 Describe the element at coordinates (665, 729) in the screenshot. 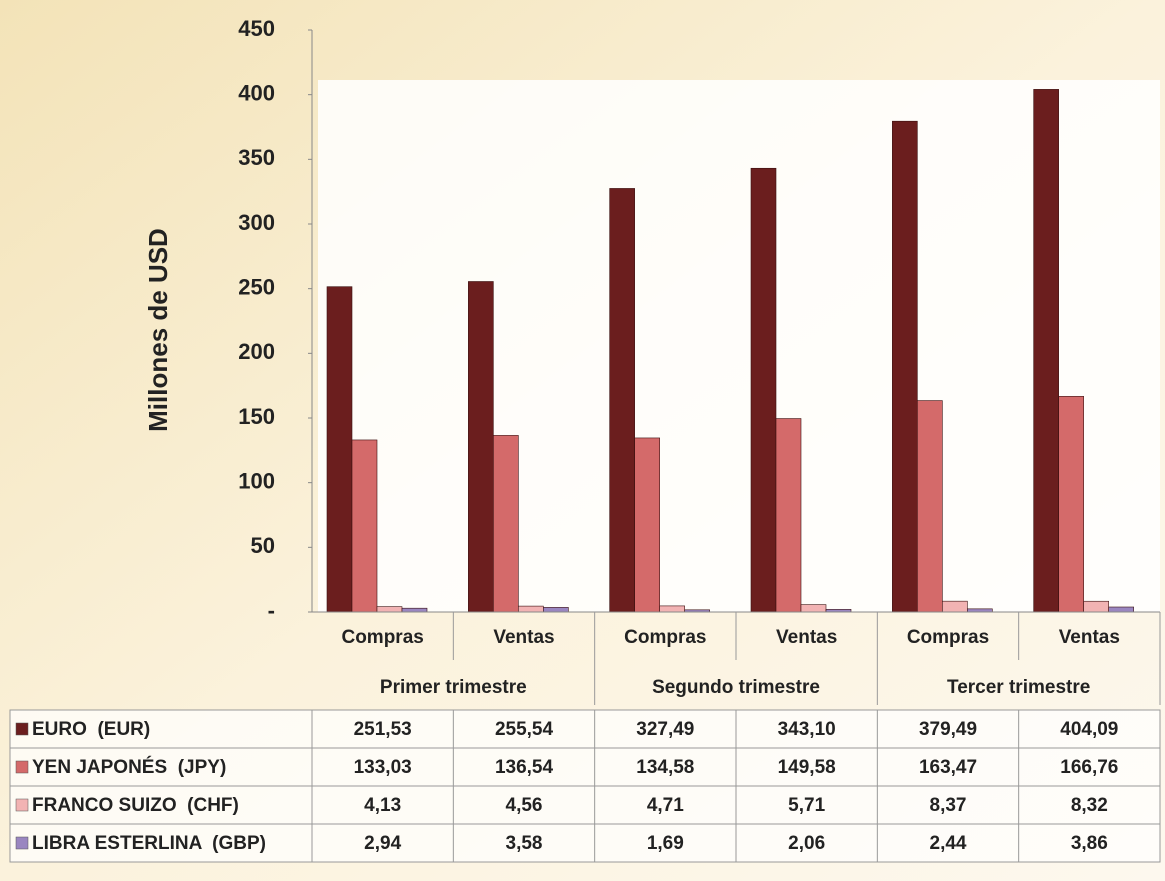

I see `value-label: 327,49` at that location.